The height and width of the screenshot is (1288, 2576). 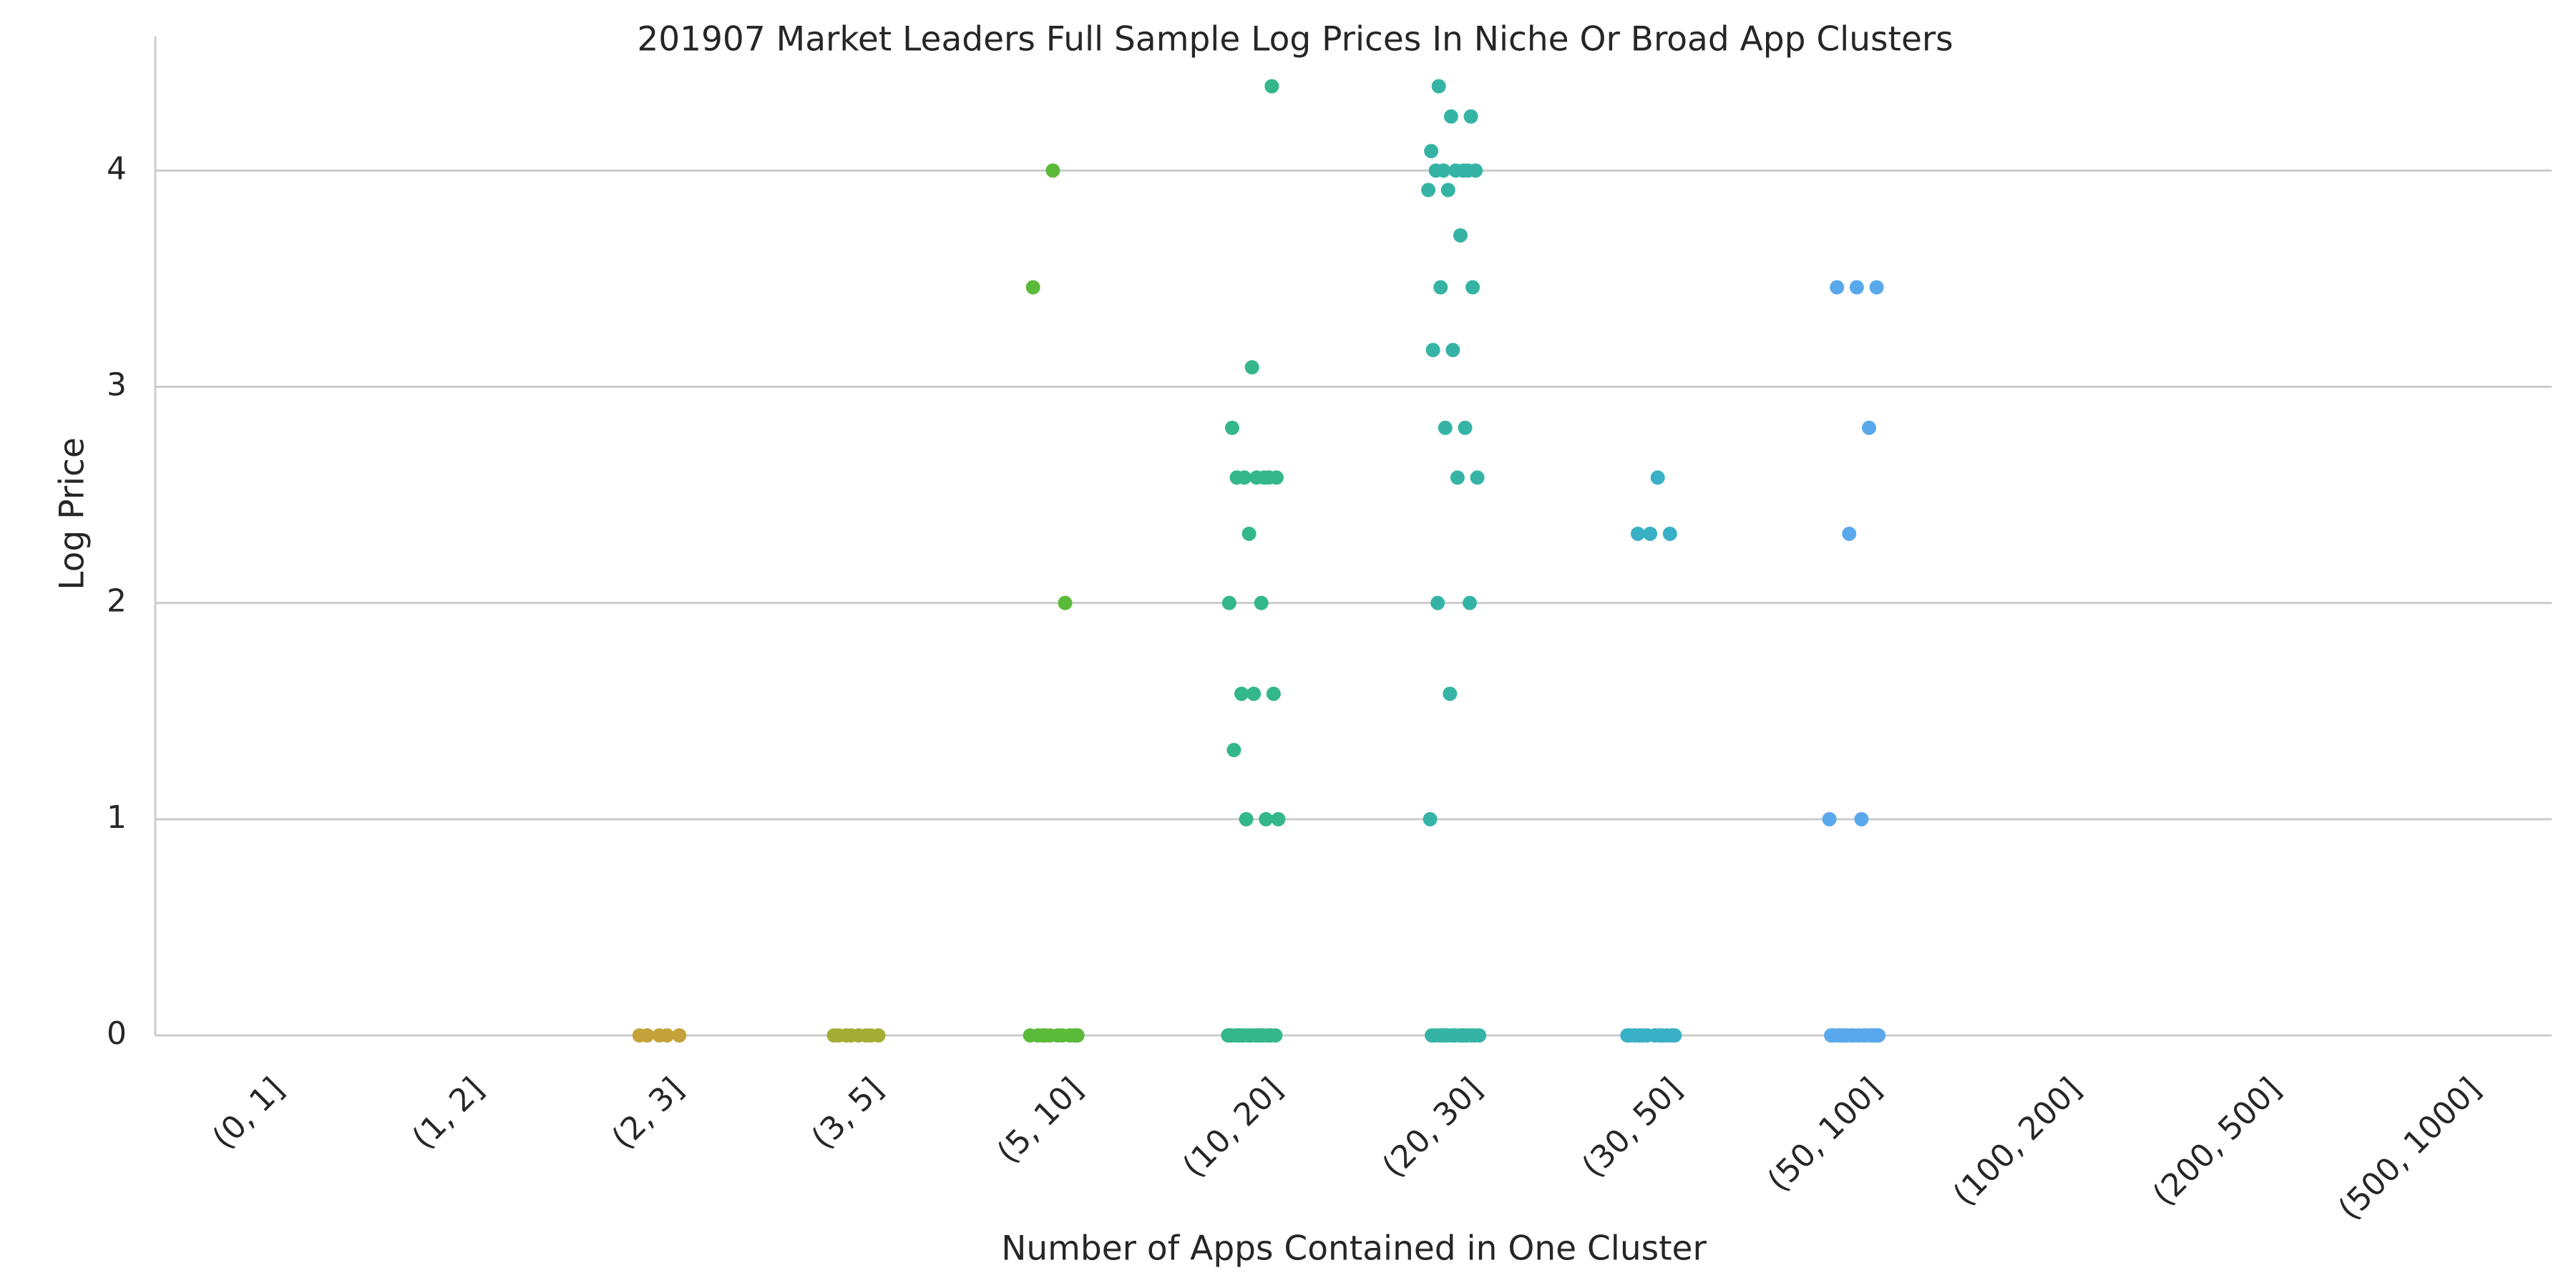 What do you see at coordinates (648, 1113) in the screenshot?
I see `x-tick-label: (2, 3]` at bounding box center [648, 1113].